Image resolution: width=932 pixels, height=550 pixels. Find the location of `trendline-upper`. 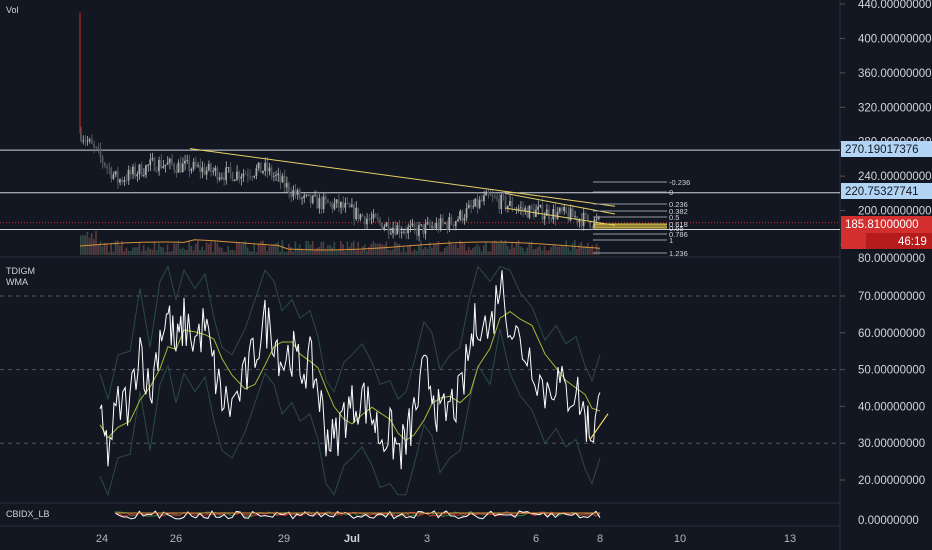

trendline-upper is located at coordinates (402, 177).